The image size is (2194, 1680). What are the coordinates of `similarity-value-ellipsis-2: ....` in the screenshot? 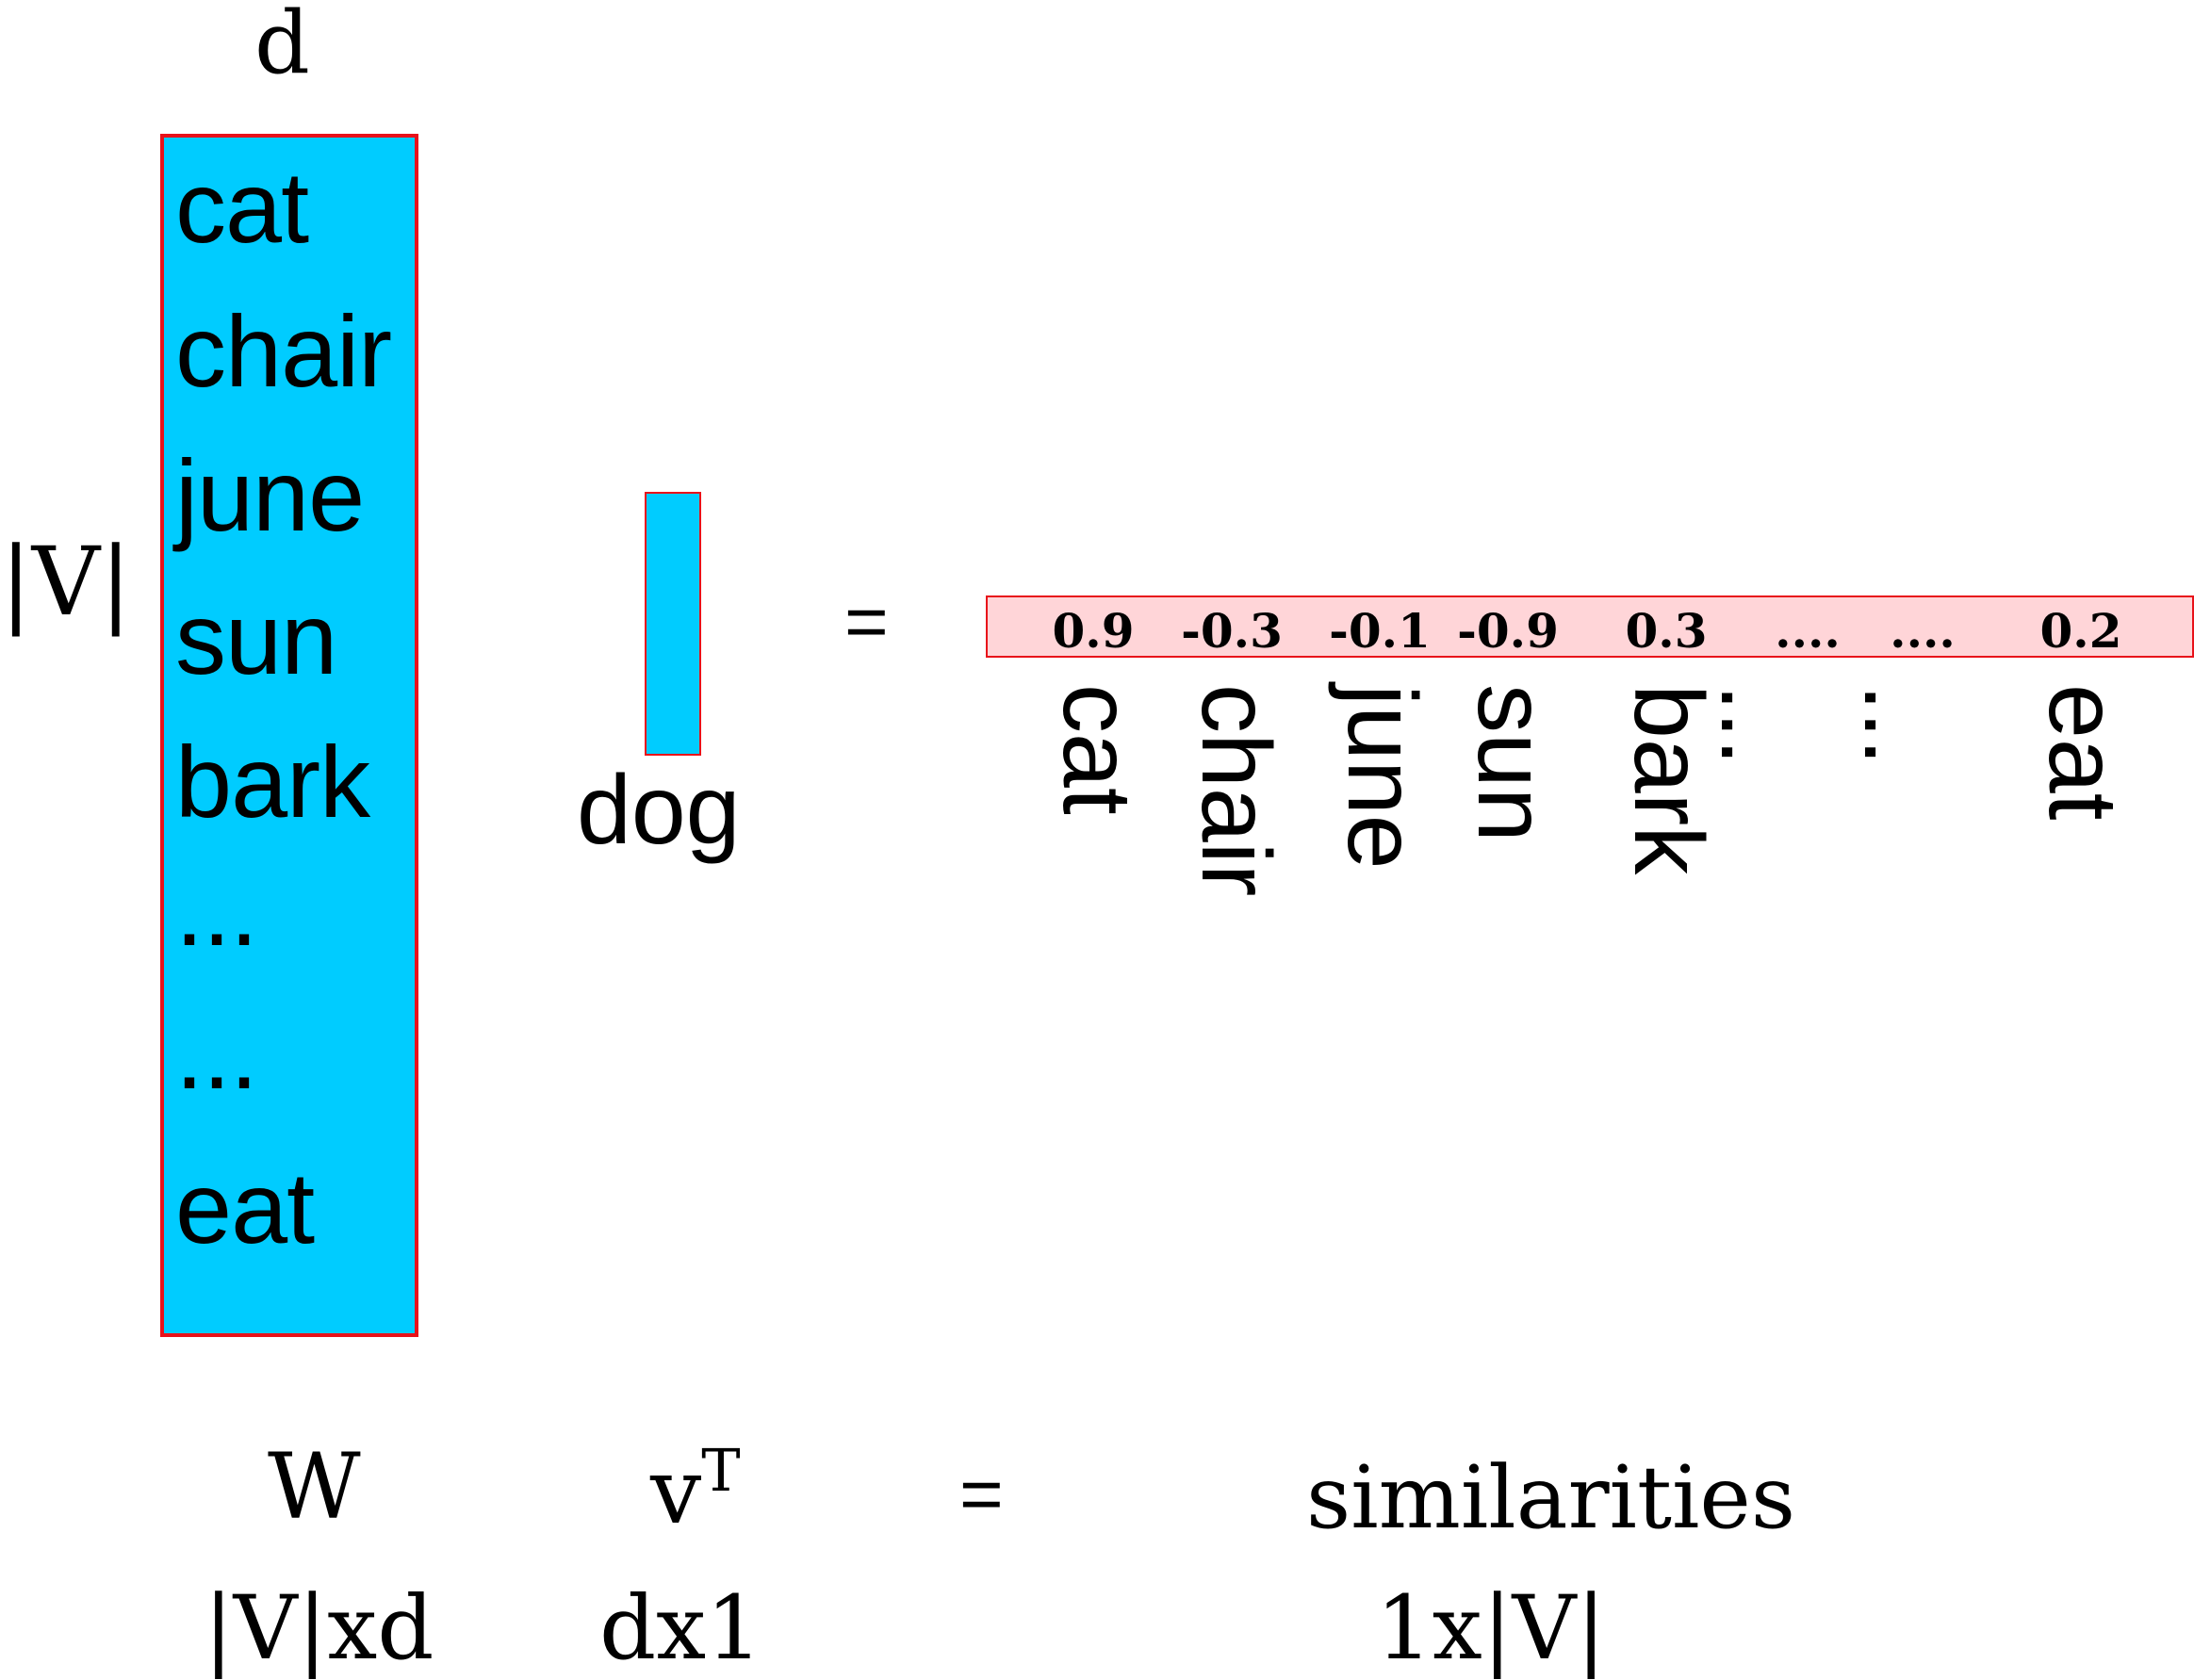 It's located at (1923, 631).